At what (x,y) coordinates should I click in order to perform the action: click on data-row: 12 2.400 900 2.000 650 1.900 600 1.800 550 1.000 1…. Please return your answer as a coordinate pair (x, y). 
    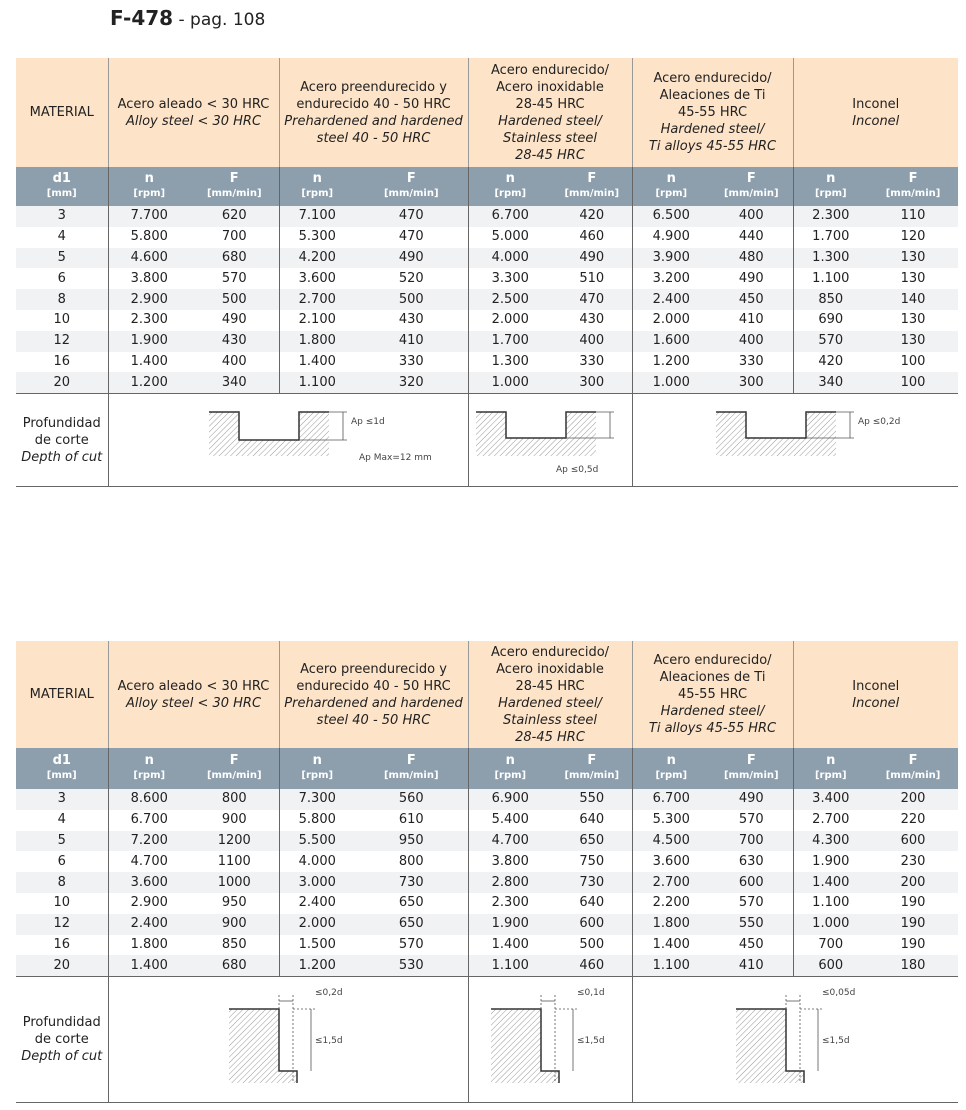
    Looking at the image, I should click on (487, 924).